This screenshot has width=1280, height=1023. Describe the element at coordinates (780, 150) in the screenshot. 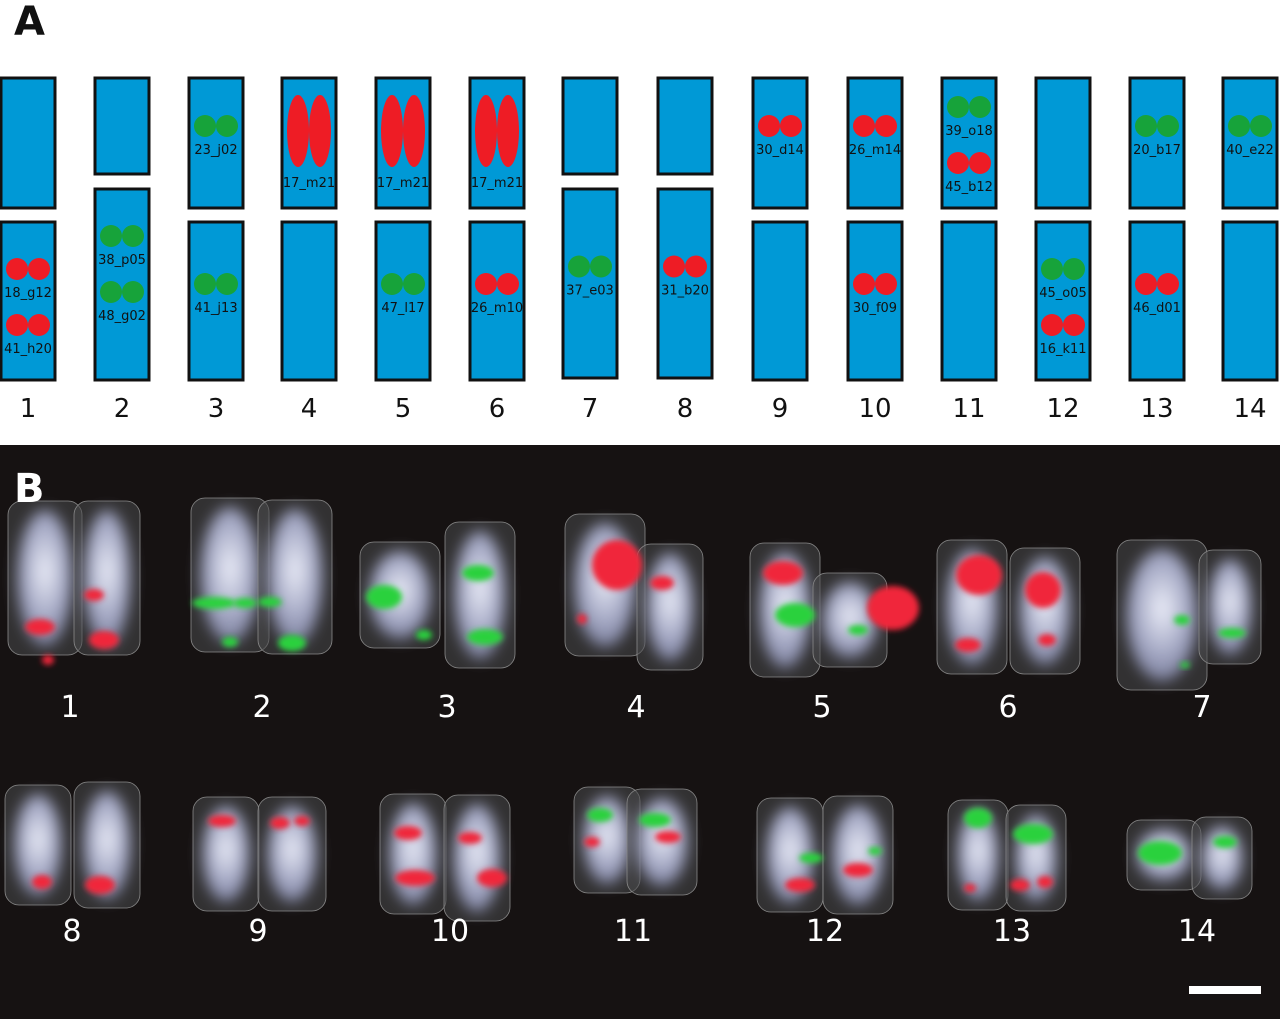

I see `probe-label: 30_d14` at that location.